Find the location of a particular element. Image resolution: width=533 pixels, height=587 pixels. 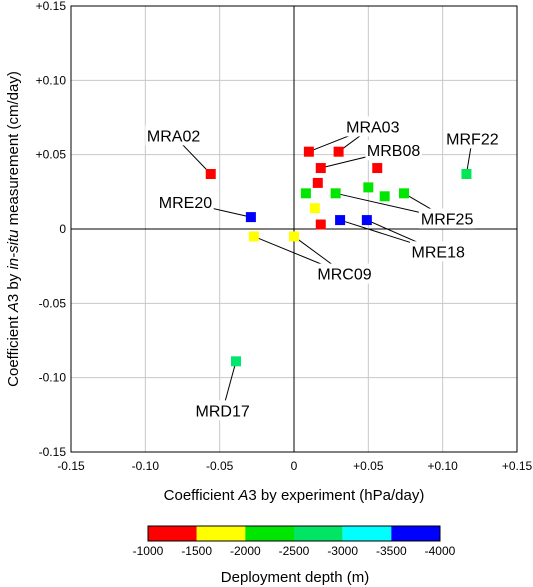

colorbar-tick-label: -3000 is located at coordinates (342, 551).